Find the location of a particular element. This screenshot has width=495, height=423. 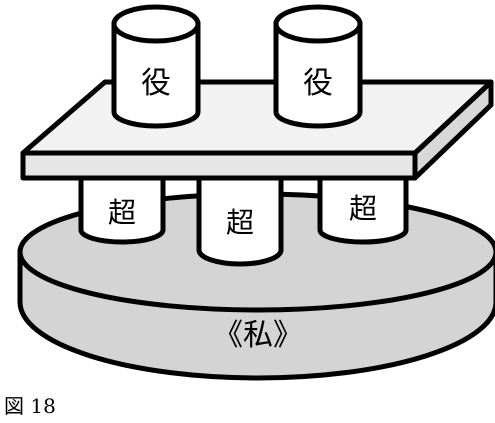

cup-right: 役 is located at coordinates (318, 66).